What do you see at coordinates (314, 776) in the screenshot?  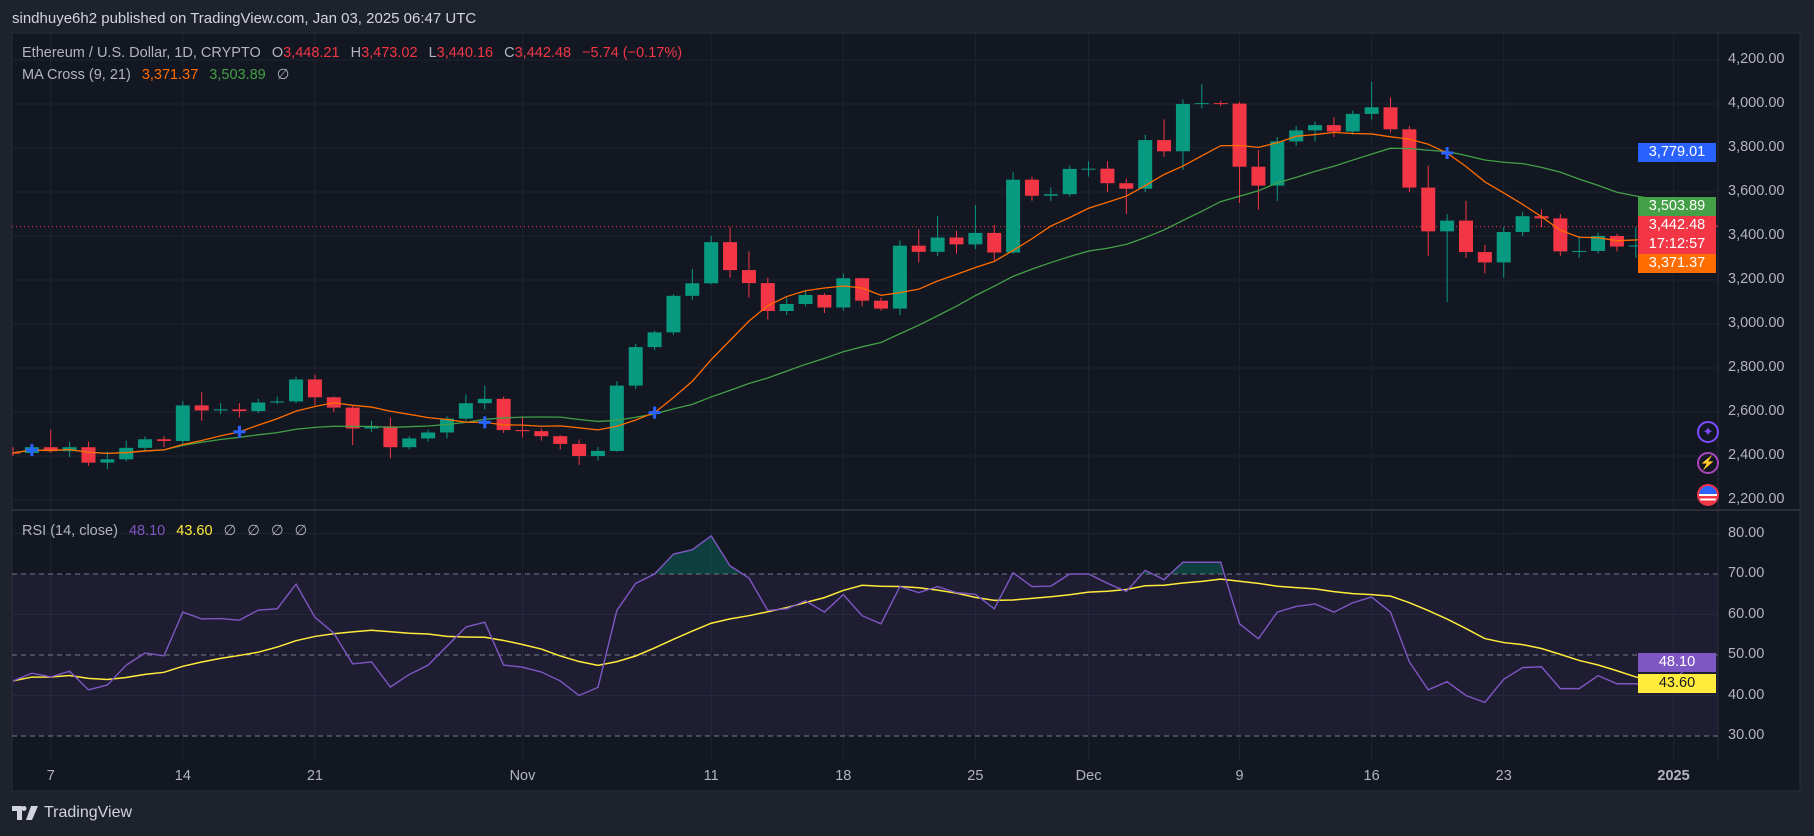 I see `time-tick-label: 21` at bounding box center [314, 776].